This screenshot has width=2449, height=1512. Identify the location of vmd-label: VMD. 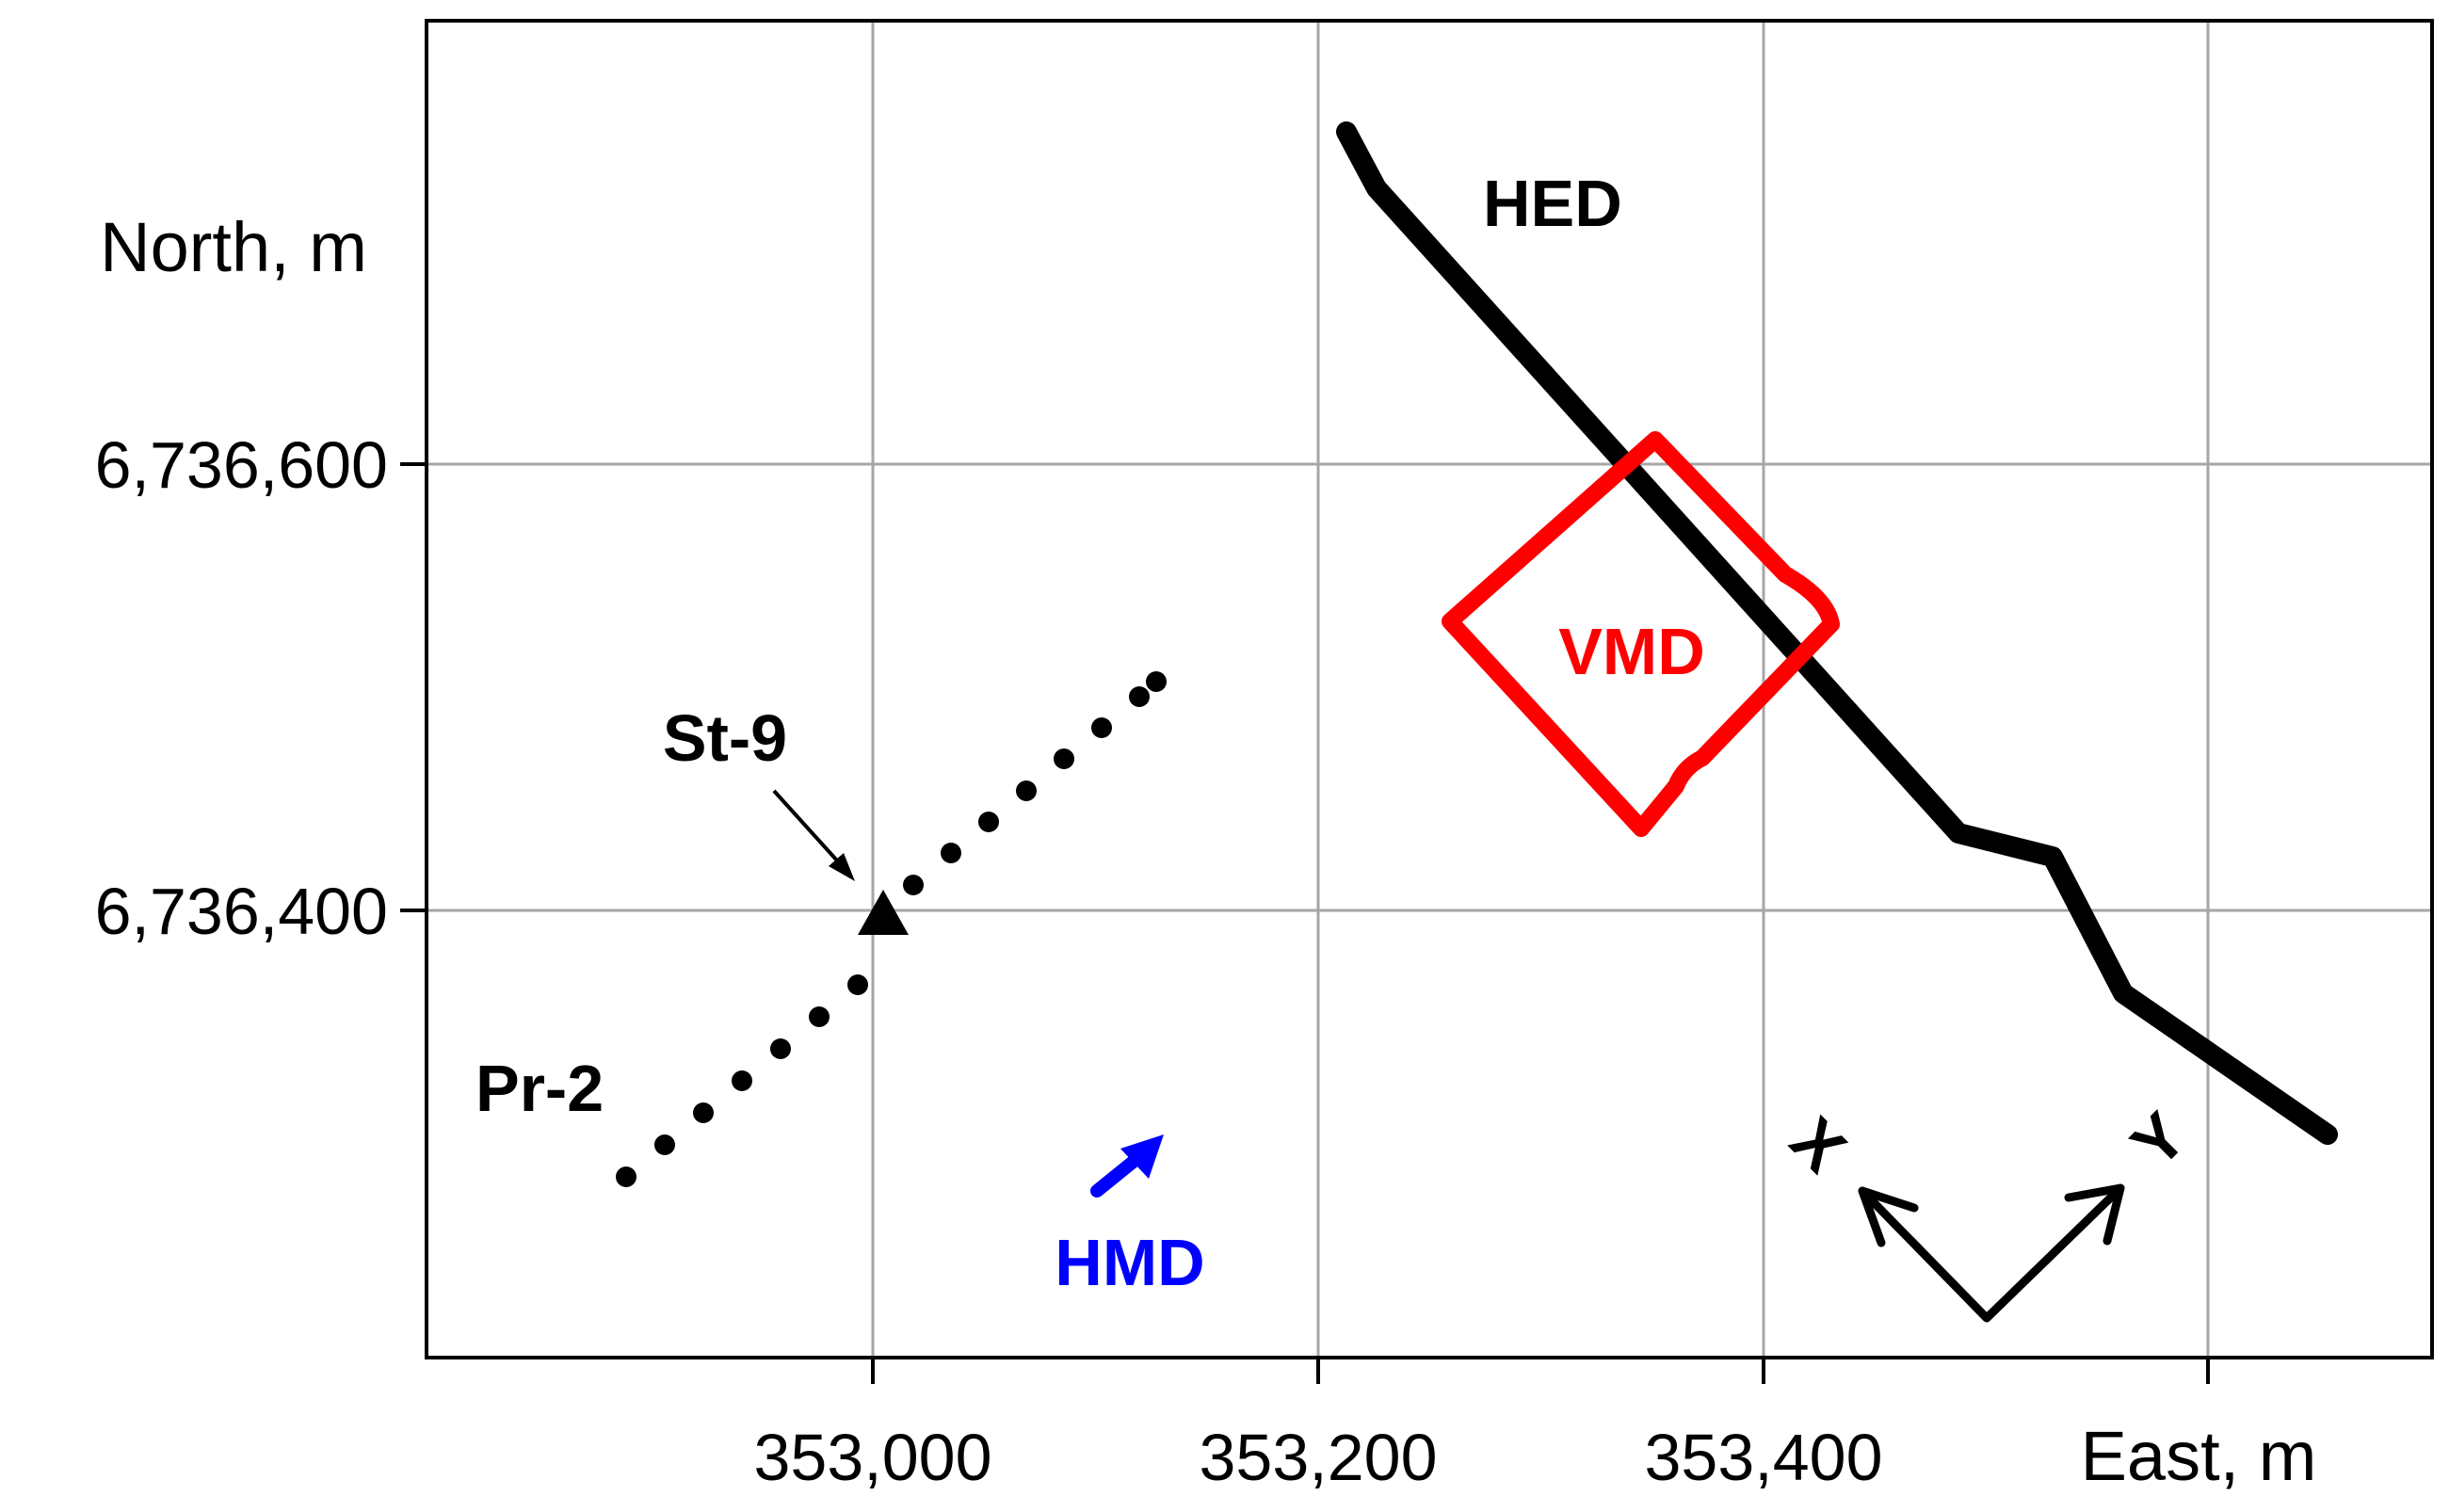
(1632, 651).